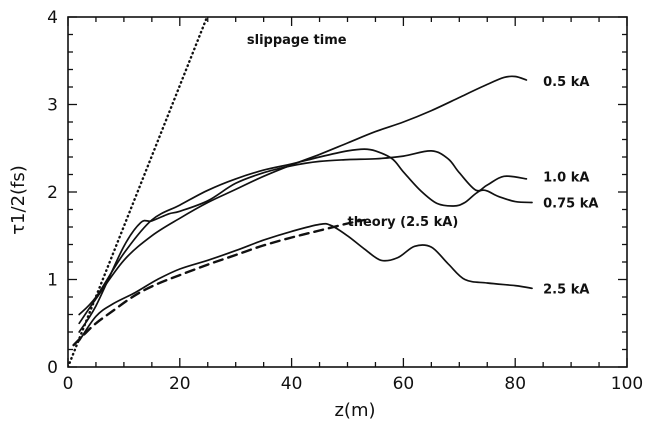 This screenshot has width=649, height=425. I want to click on annotation-label: 2.5 kA, so click(566, 289).